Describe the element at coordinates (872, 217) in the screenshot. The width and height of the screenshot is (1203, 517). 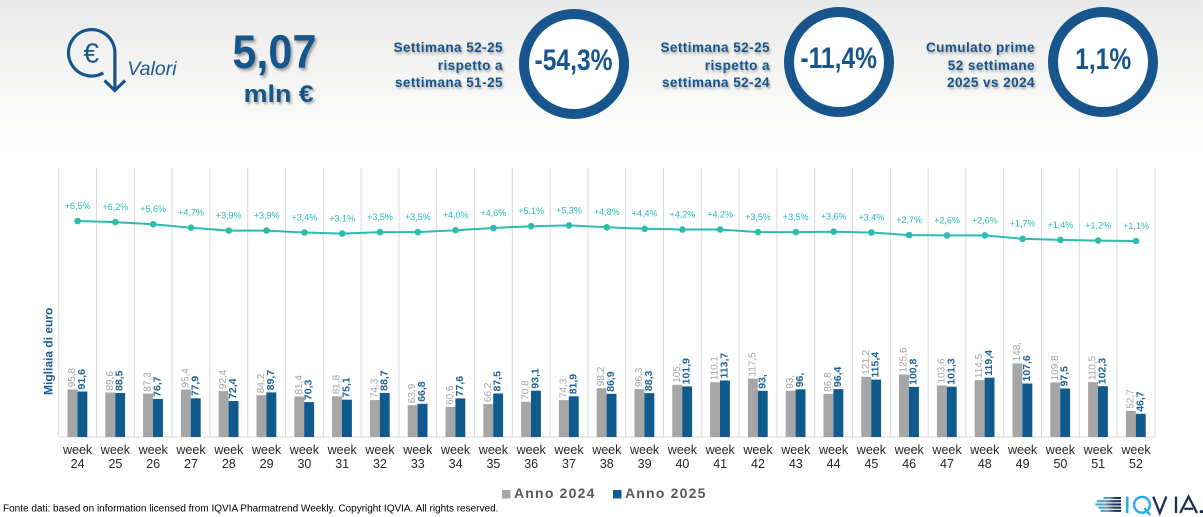
I see `svg-text: +3,4%` at that location.